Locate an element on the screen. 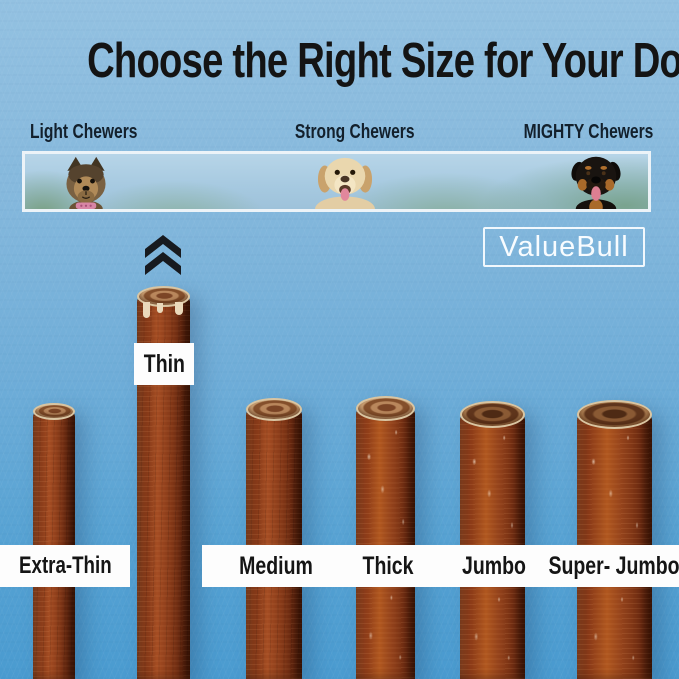  chewer-group-label-light: Light Chewers is located at coordinates (84, 132).